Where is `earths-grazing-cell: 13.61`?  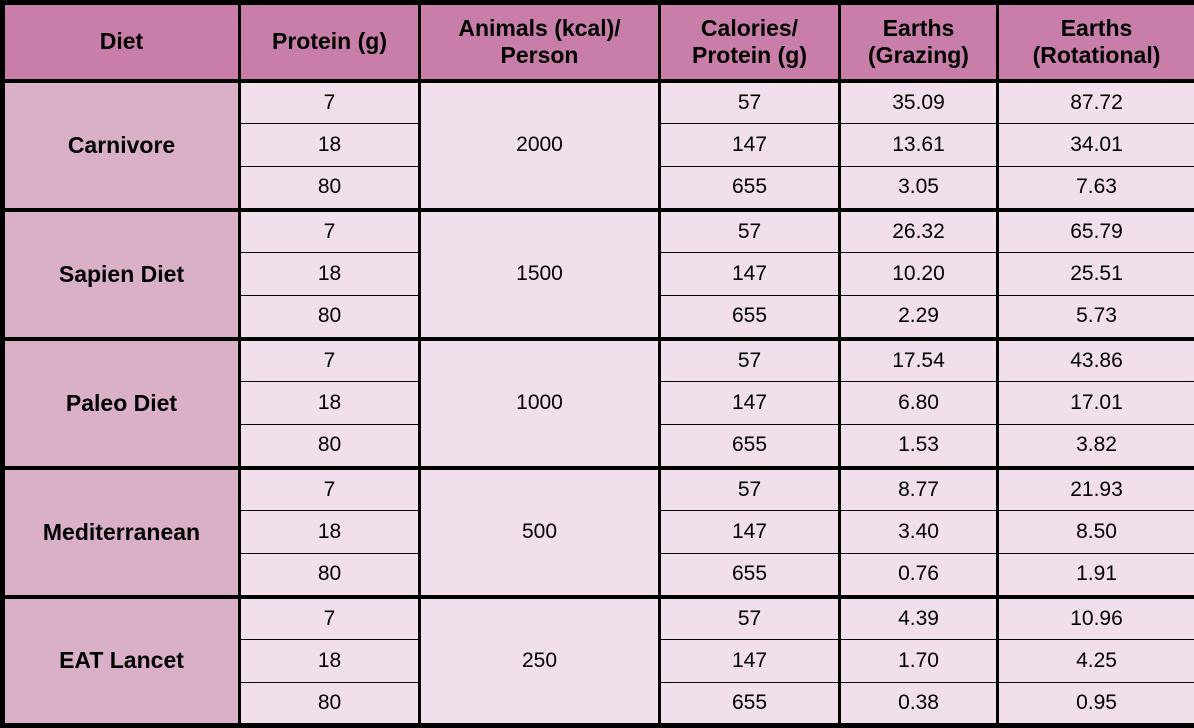
earths-grazing-cell: 13.61 is located at coordinates (918, 145).